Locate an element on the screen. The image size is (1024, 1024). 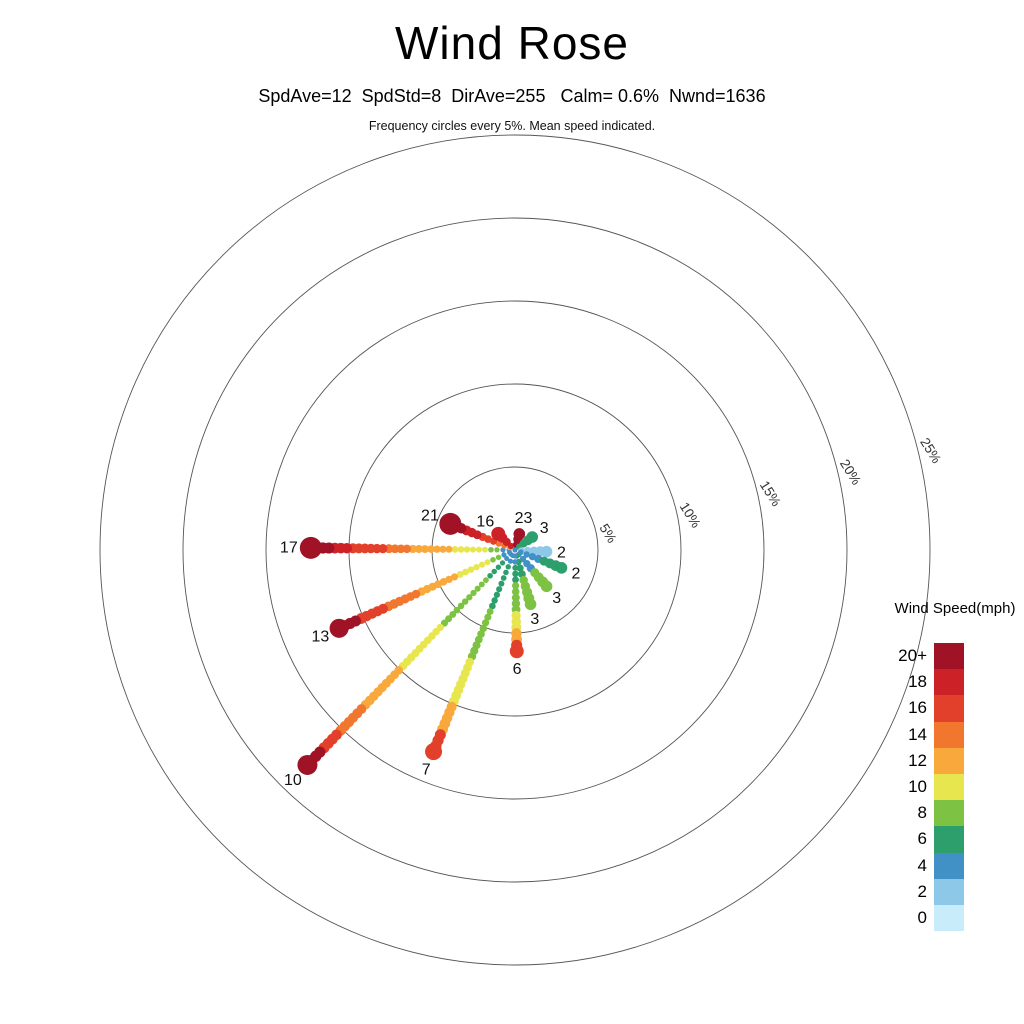
legend-bin-label: 20+ is located at coordinates (912, 656).